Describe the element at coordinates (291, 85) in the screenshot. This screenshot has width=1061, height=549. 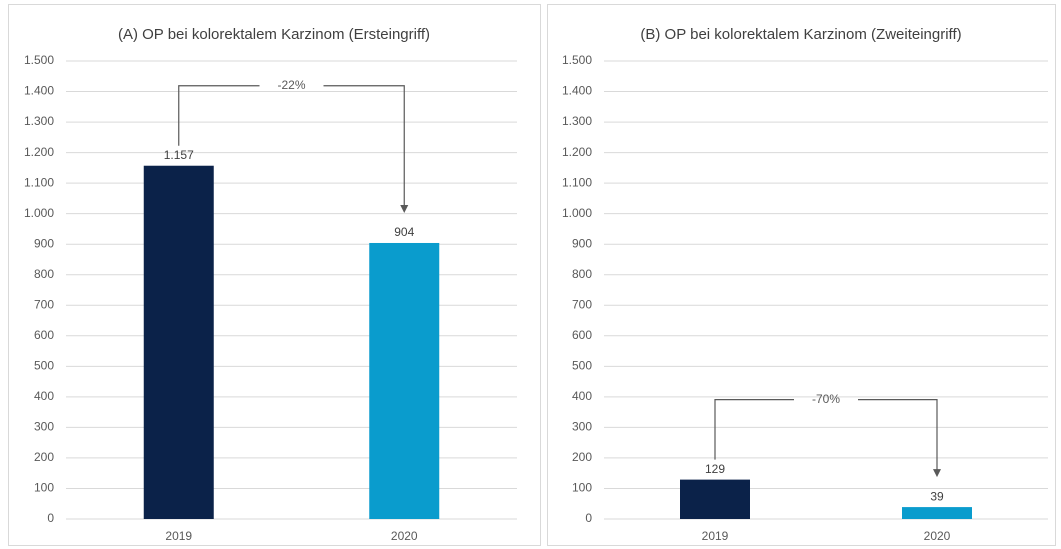
I see `change-annotation: -22%` at that location.